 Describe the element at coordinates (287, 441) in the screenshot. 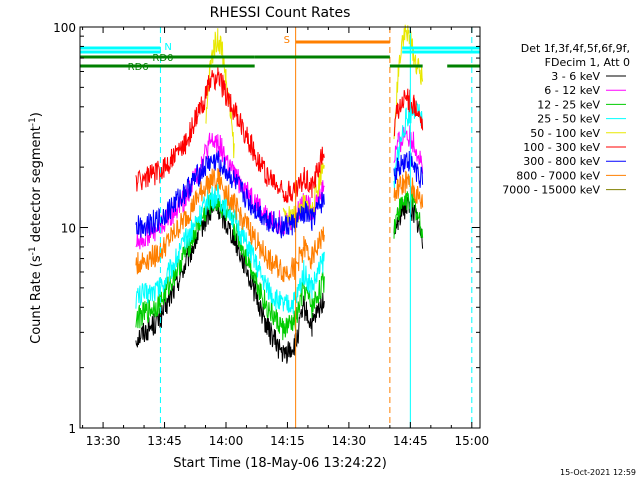

I see `x-tick-label: 14:15` at that location.